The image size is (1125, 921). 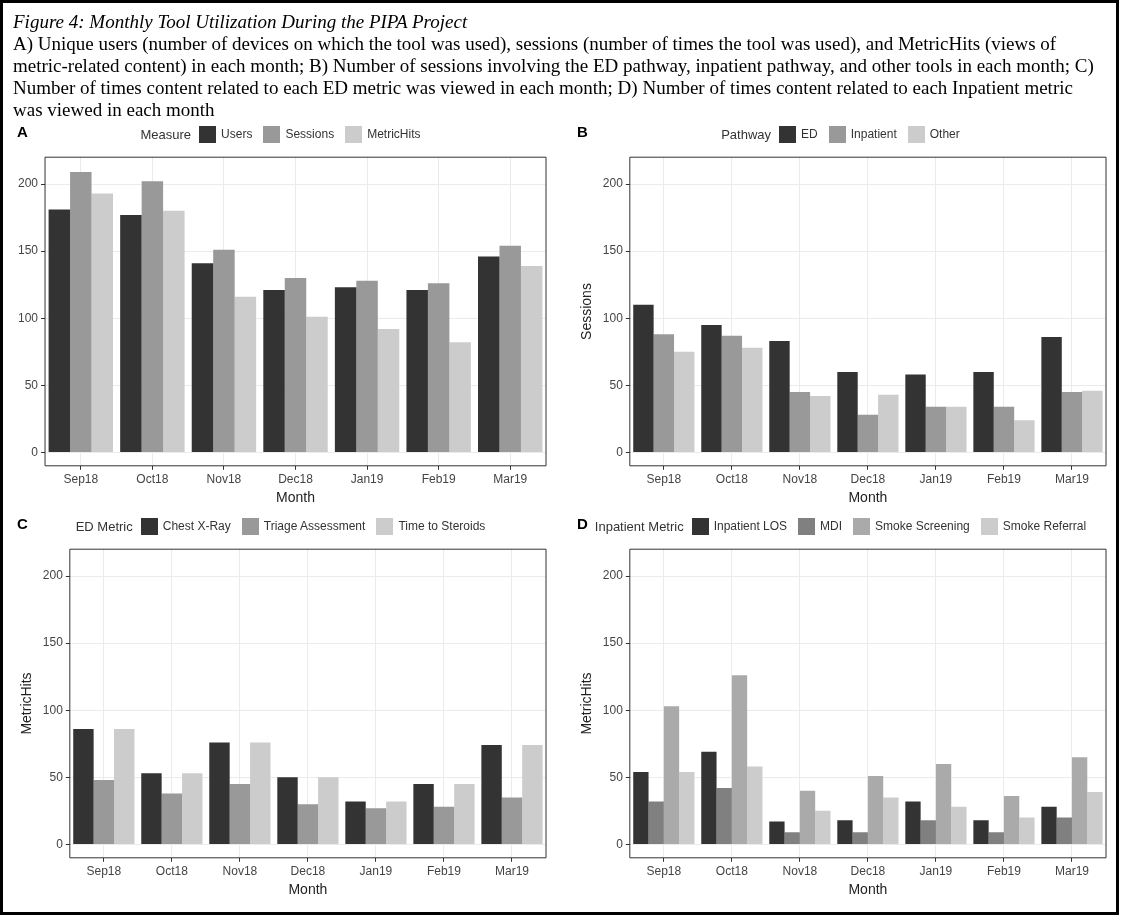 What do you see at coordinates (639, 526) in the screenshot?
I see `legend-title: Inpatient Metric` at bounding box center [639, 526].